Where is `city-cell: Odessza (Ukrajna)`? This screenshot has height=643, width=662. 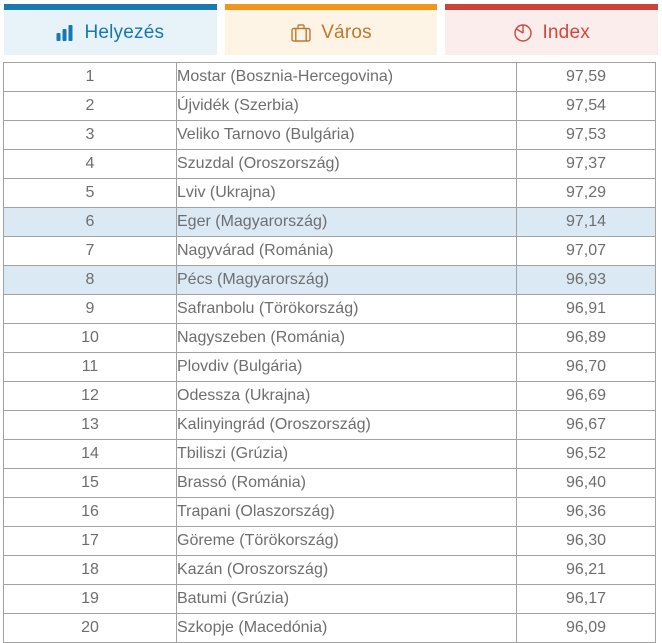
city-cell: Odessza (Ukrajna) is located at coordinates (346, 396).